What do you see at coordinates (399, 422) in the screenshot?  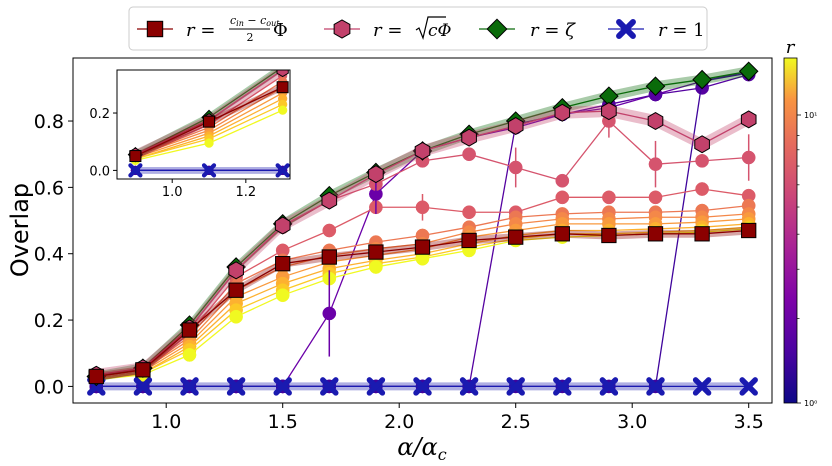 I see `x-tick-label: 2.0` at bounding box center [399, 422].